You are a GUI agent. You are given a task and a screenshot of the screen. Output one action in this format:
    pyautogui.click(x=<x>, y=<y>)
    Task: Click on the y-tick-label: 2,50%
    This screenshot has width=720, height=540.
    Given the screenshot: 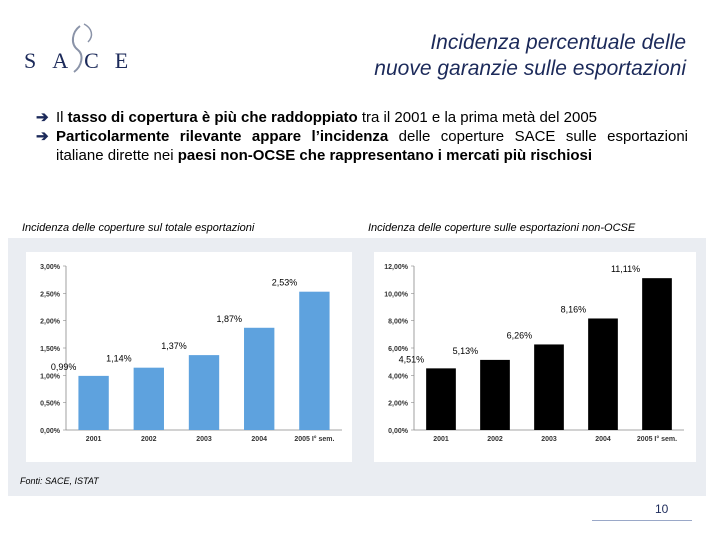 What is the action you would take?
    pyautogui.click(x=50, y=294)
    